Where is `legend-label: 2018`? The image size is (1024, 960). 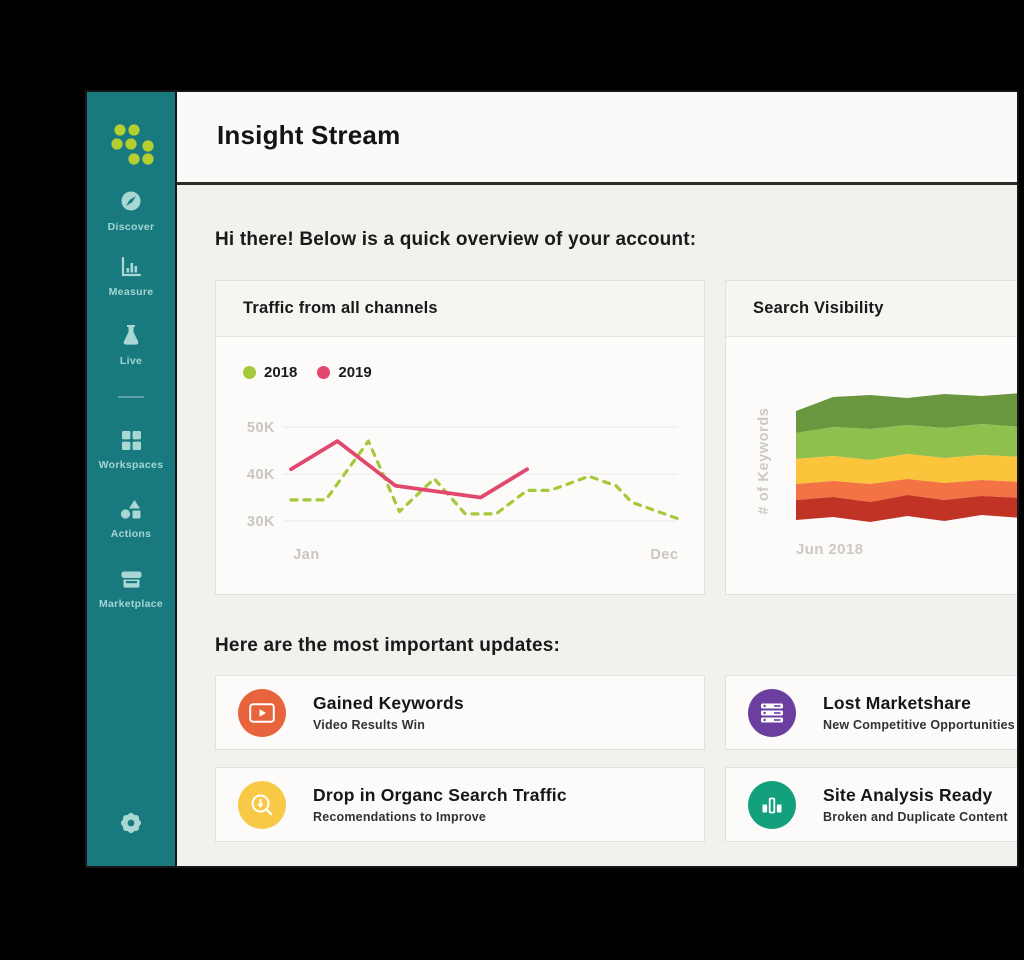
legend-label: 2018 is located at coordinates (281, 372).